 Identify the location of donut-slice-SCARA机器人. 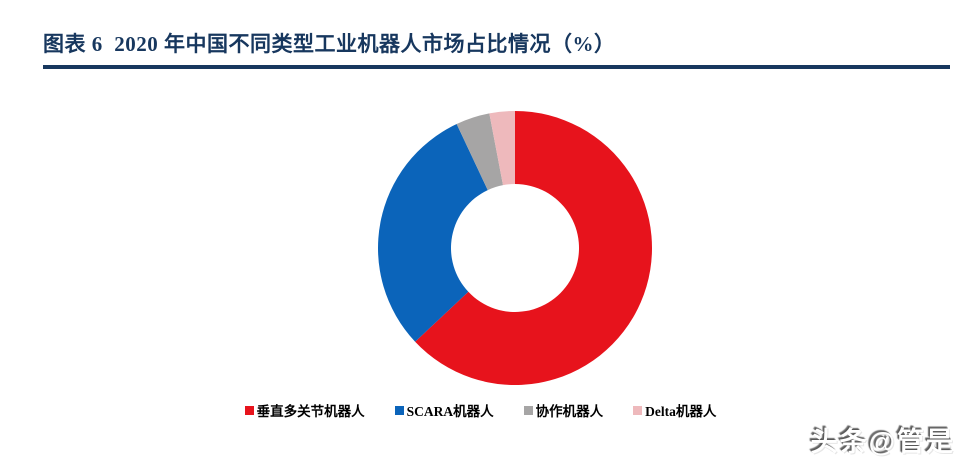
(433, 233).